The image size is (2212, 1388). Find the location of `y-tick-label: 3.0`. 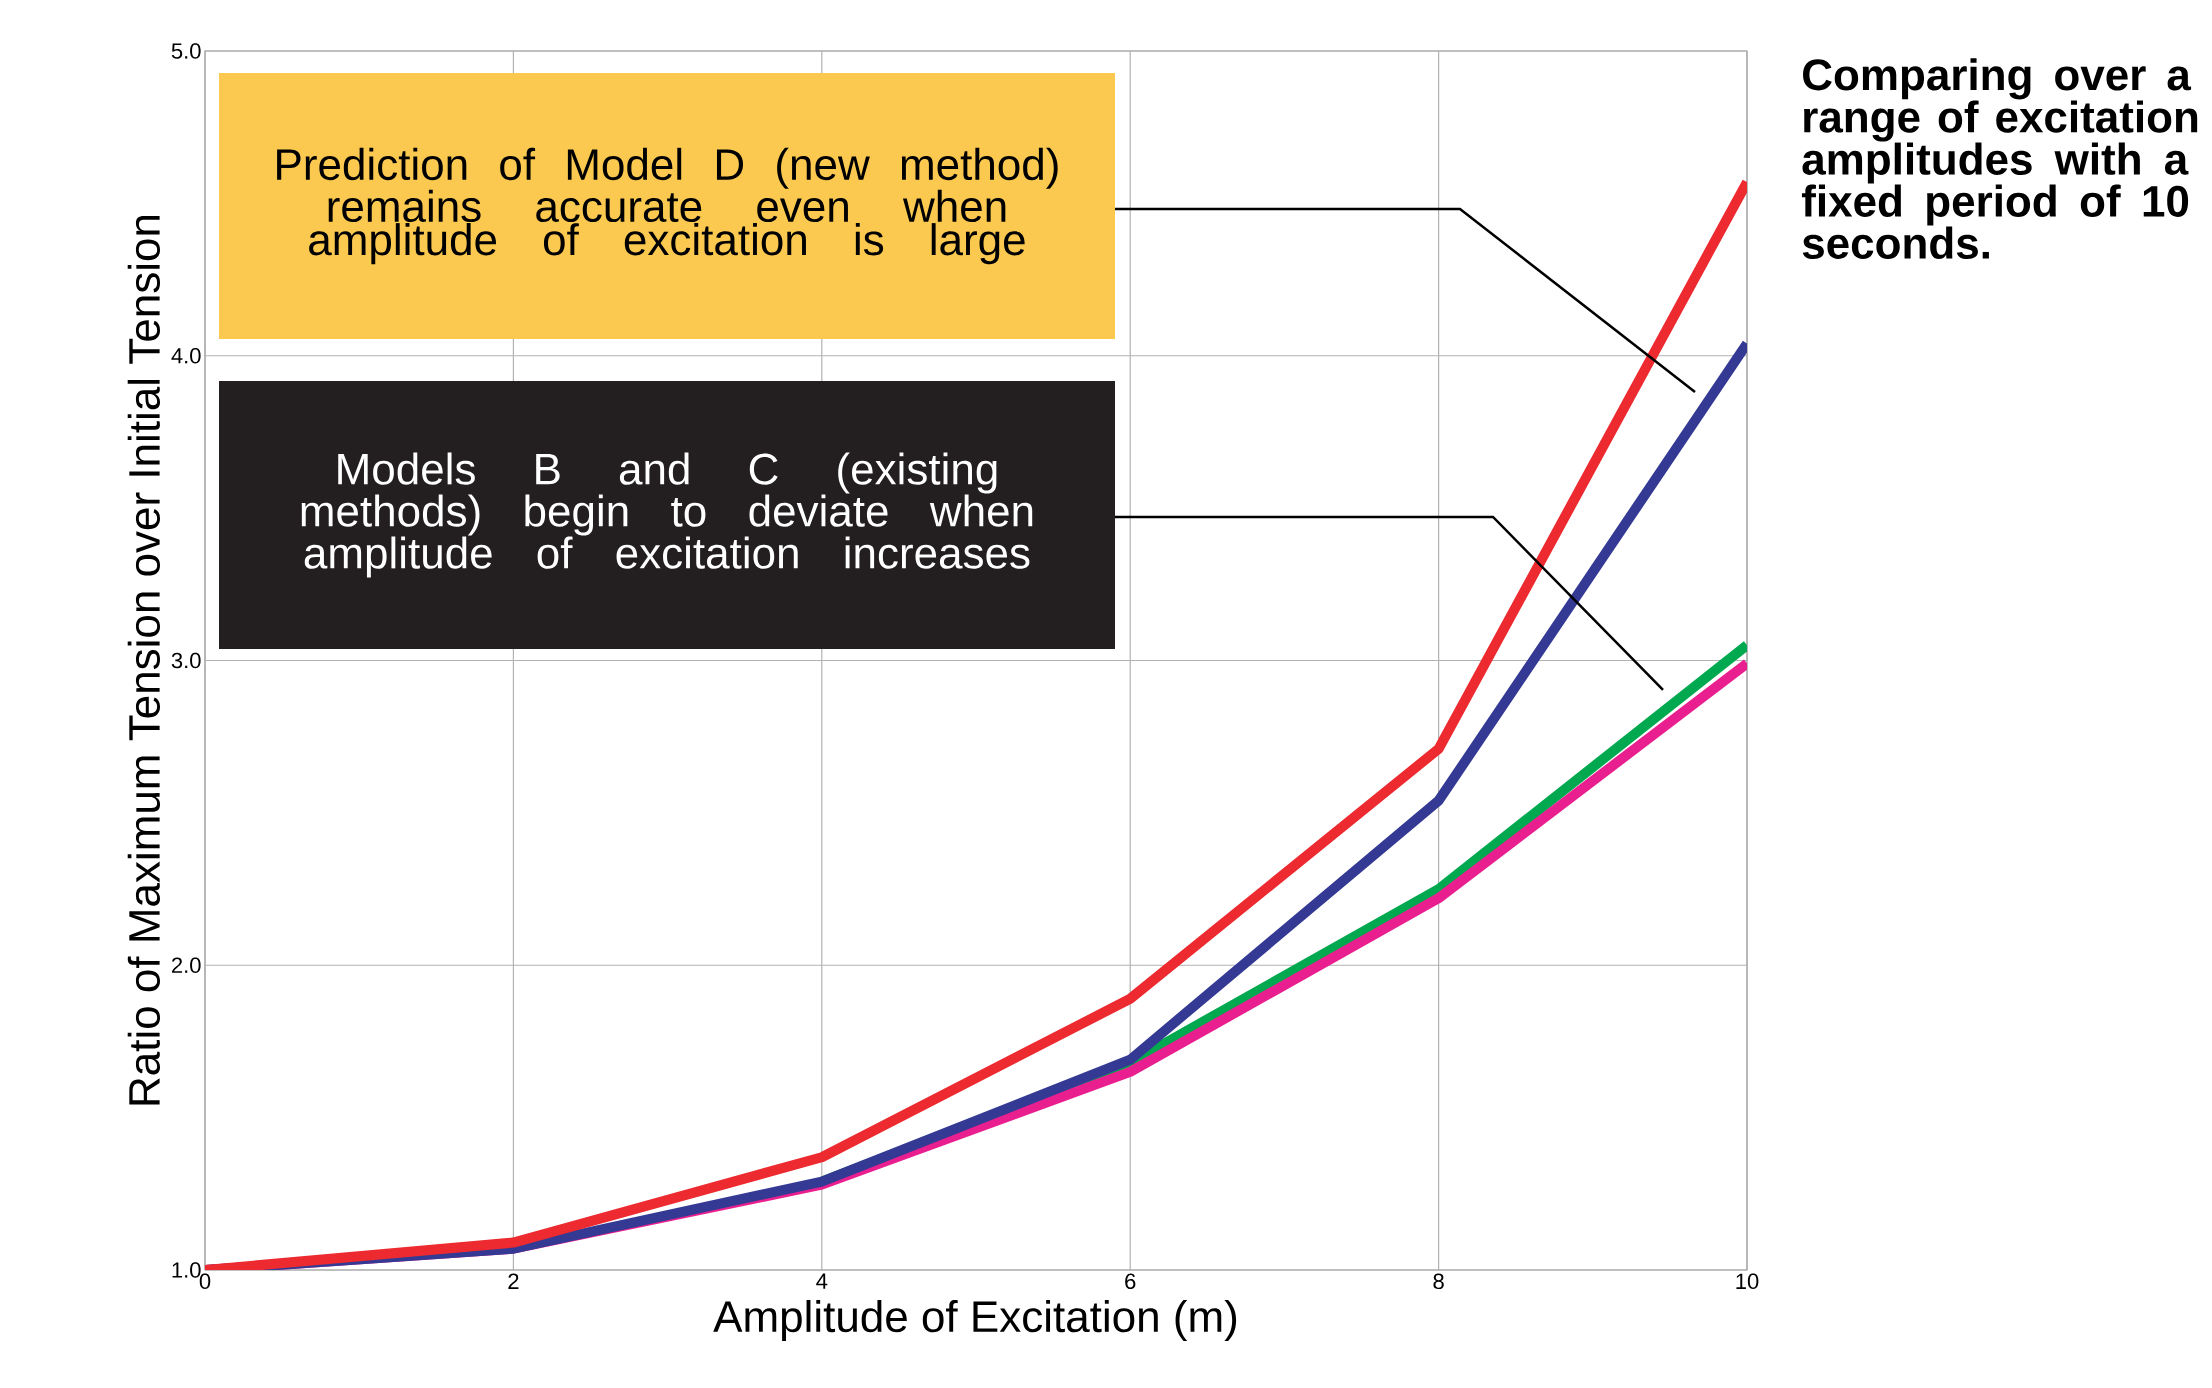

y-tick-label: 3.0 is located at coordinates (186, 660).